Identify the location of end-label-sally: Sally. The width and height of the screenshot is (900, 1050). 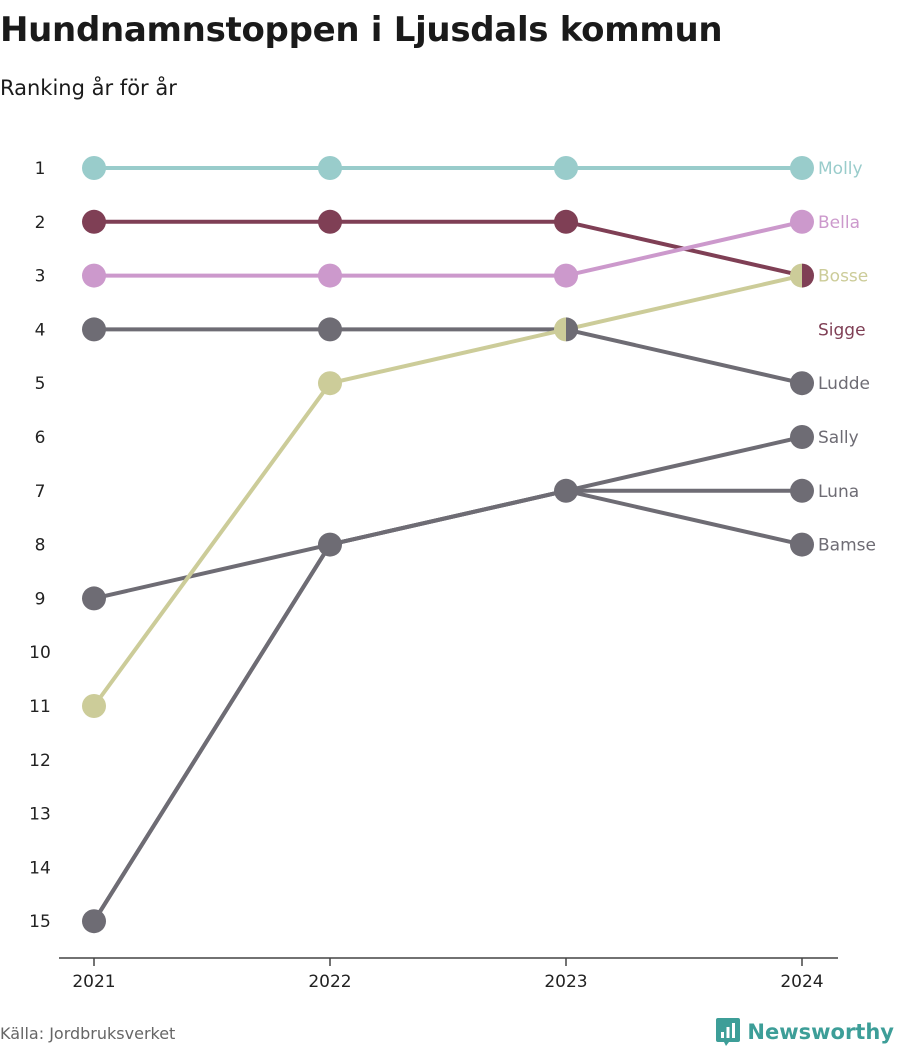
(838, 438).